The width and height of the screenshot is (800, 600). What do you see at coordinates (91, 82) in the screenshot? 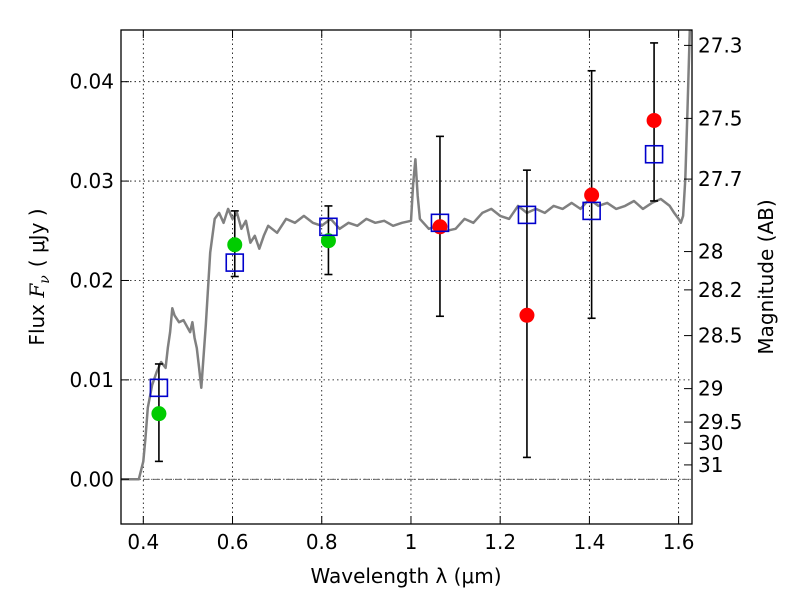
I see `y-tick-label: 0.04` at bounding box center [91, 82].